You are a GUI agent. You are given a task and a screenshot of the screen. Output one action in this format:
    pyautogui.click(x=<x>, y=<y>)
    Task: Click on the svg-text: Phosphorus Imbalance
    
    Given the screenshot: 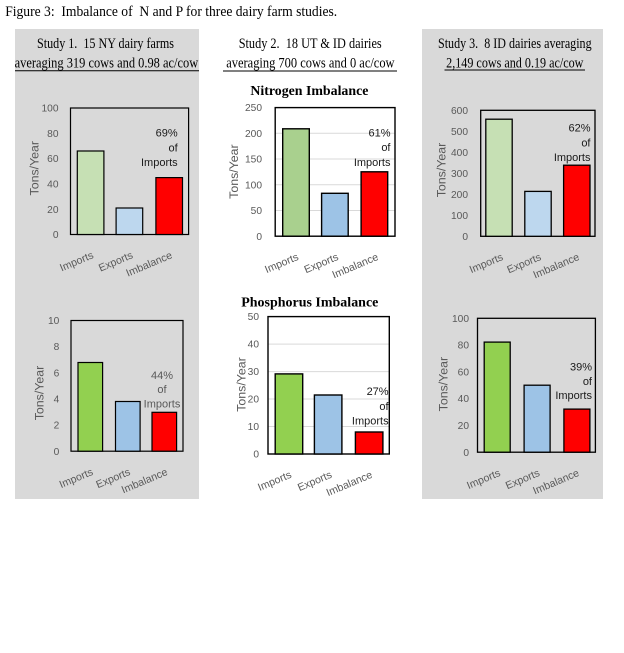 What is the action you would take?
    pyautogui.click(x=309, y=302)
    